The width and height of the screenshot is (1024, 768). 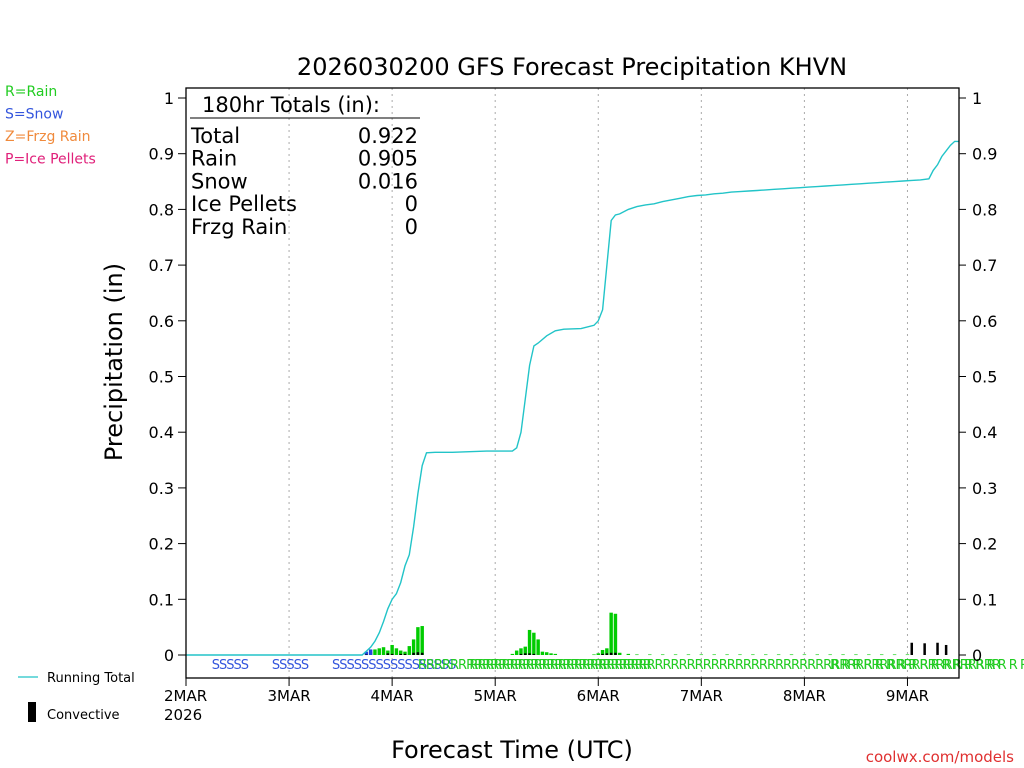 I want to click on legend-type-entry: P=Ice Pellets, so click(x=50, y=160).